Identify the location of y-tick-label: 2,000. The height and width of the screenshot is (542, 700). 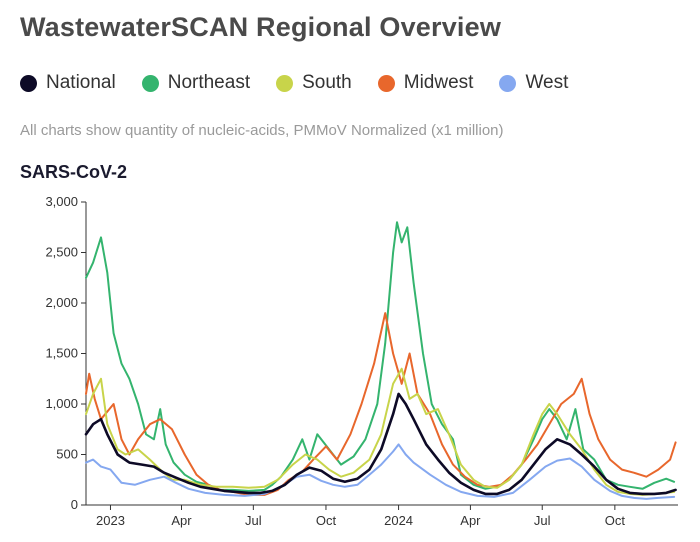
(61, 302).